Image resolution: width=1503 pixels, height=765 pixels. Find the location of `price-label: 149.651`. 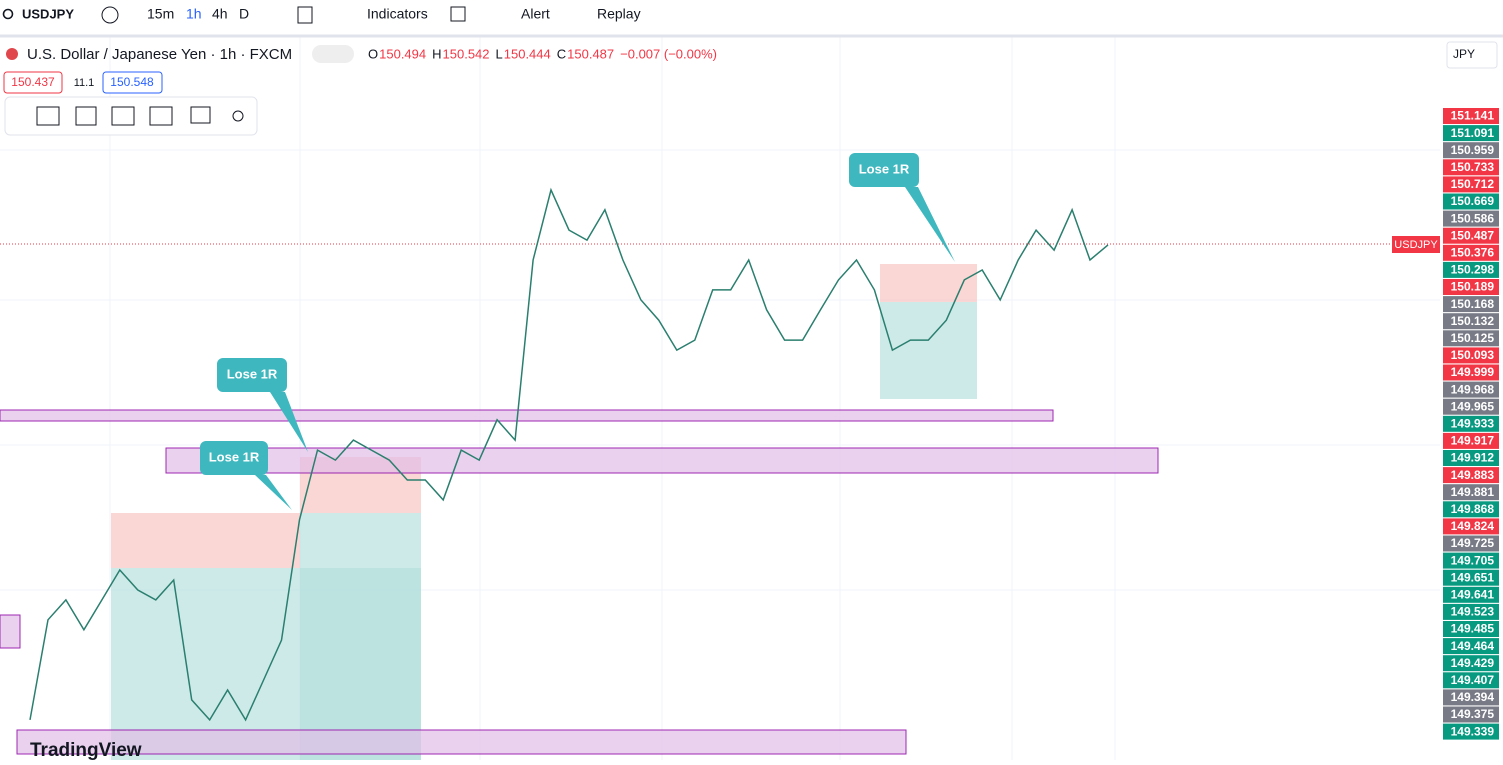

price-label: 149.651 is located at coordinates (1473, 577).